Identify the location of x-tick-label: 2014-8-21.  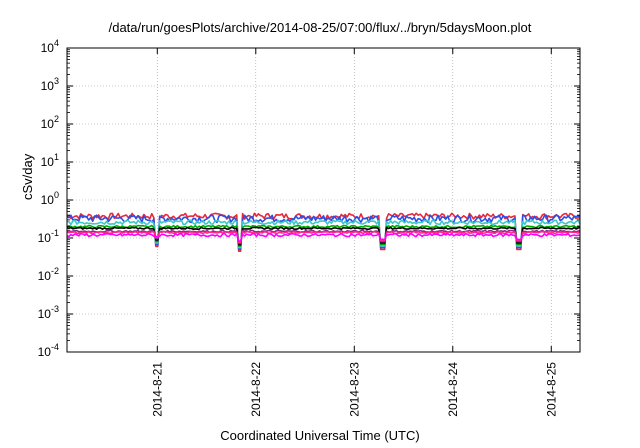
(157, 389).